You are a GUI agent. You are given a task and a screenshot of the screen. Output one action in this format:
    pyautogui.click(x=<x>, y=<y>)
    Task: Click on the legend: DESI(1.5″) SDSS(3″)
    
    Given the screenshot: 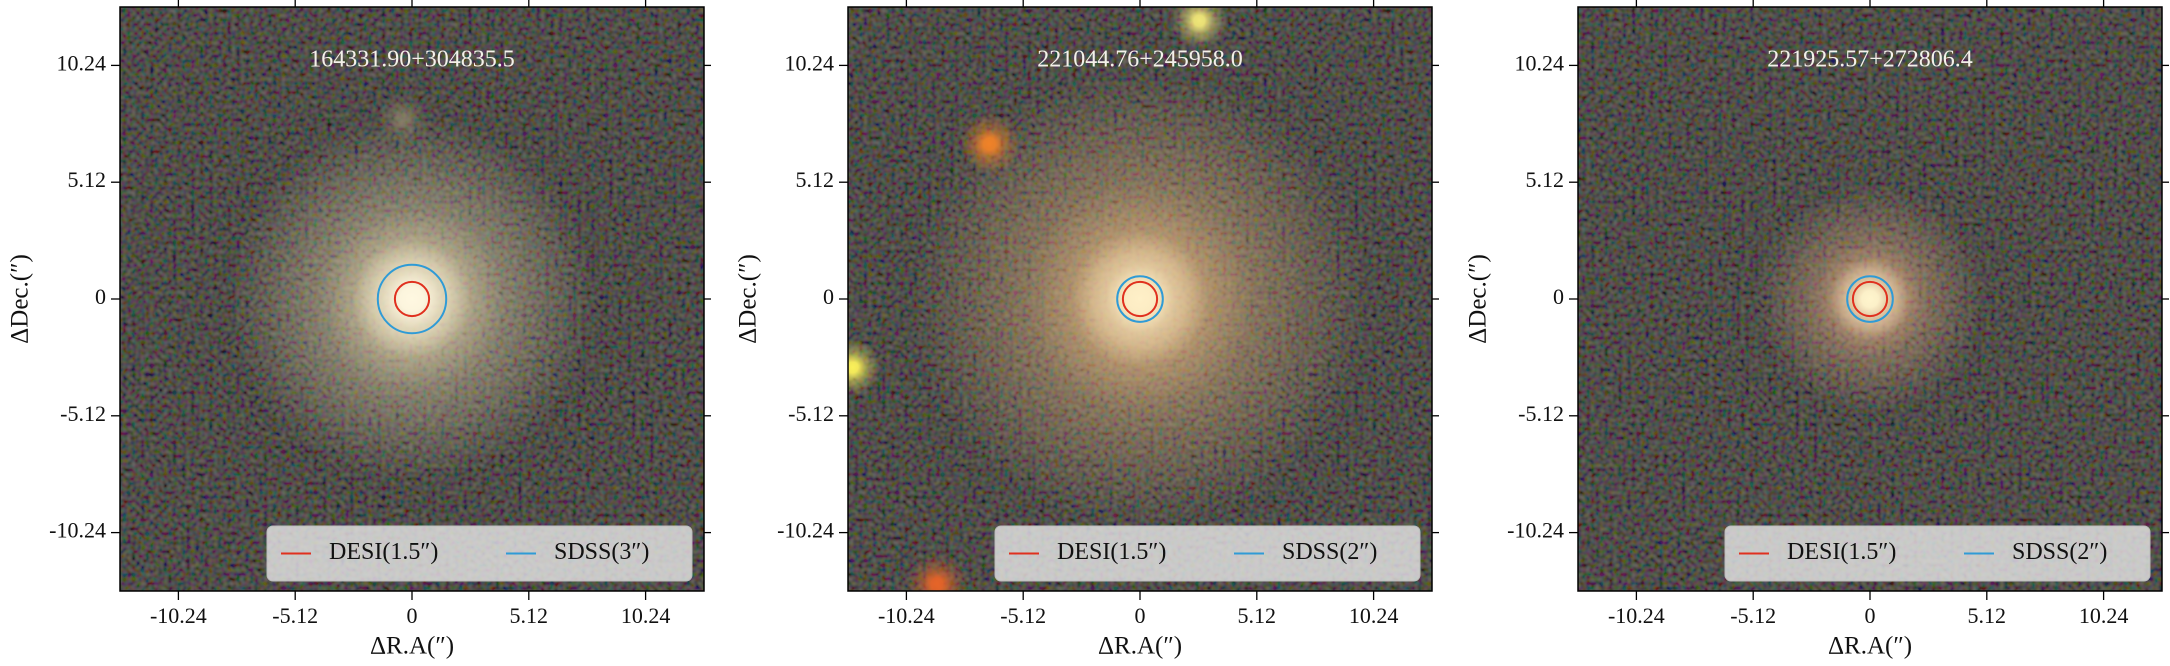 What is the action you would take?
    pyautogui.click(x=479, y=553)
    